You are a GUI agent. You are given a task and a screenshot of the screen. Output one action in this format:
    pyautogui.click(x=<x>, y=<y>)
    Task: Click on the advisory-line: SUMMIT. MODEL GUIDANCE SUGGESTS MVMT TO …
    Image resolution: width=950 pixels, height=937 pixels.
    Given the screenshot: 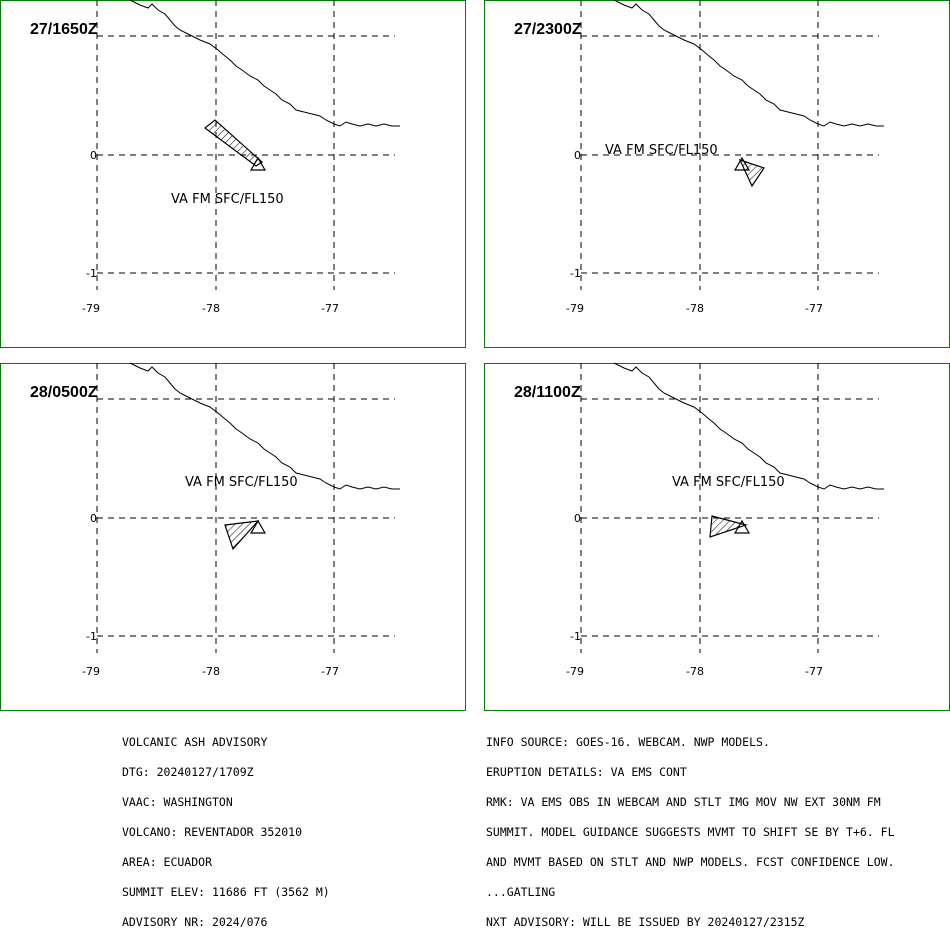 What is the action you would take?
    pyautogui.click(x=690, y=832)
    